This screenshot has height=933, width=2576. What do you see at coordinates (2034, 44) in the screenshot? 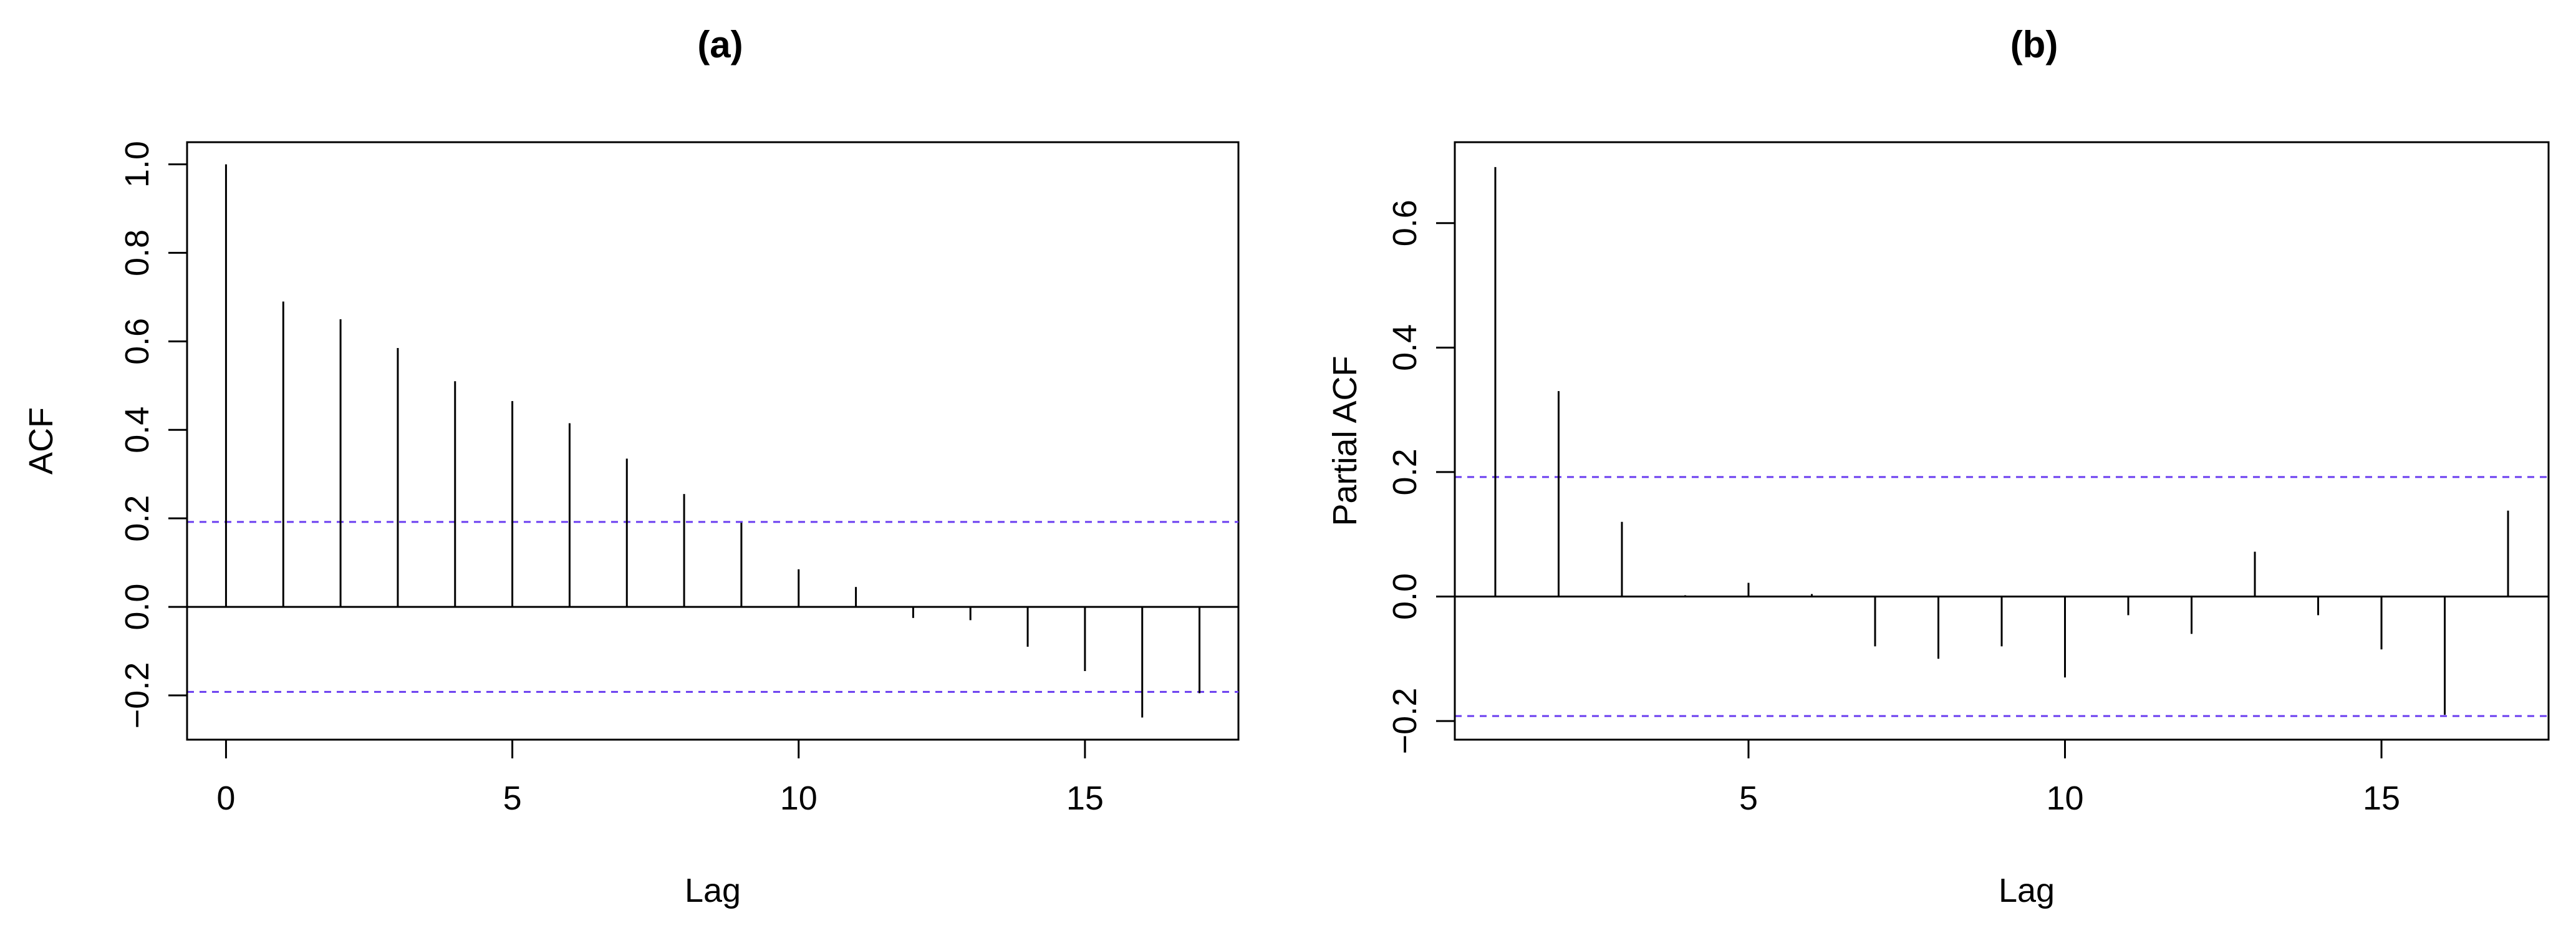
I see `panel-b-title: (b)` at bounding box center [2034, 44].